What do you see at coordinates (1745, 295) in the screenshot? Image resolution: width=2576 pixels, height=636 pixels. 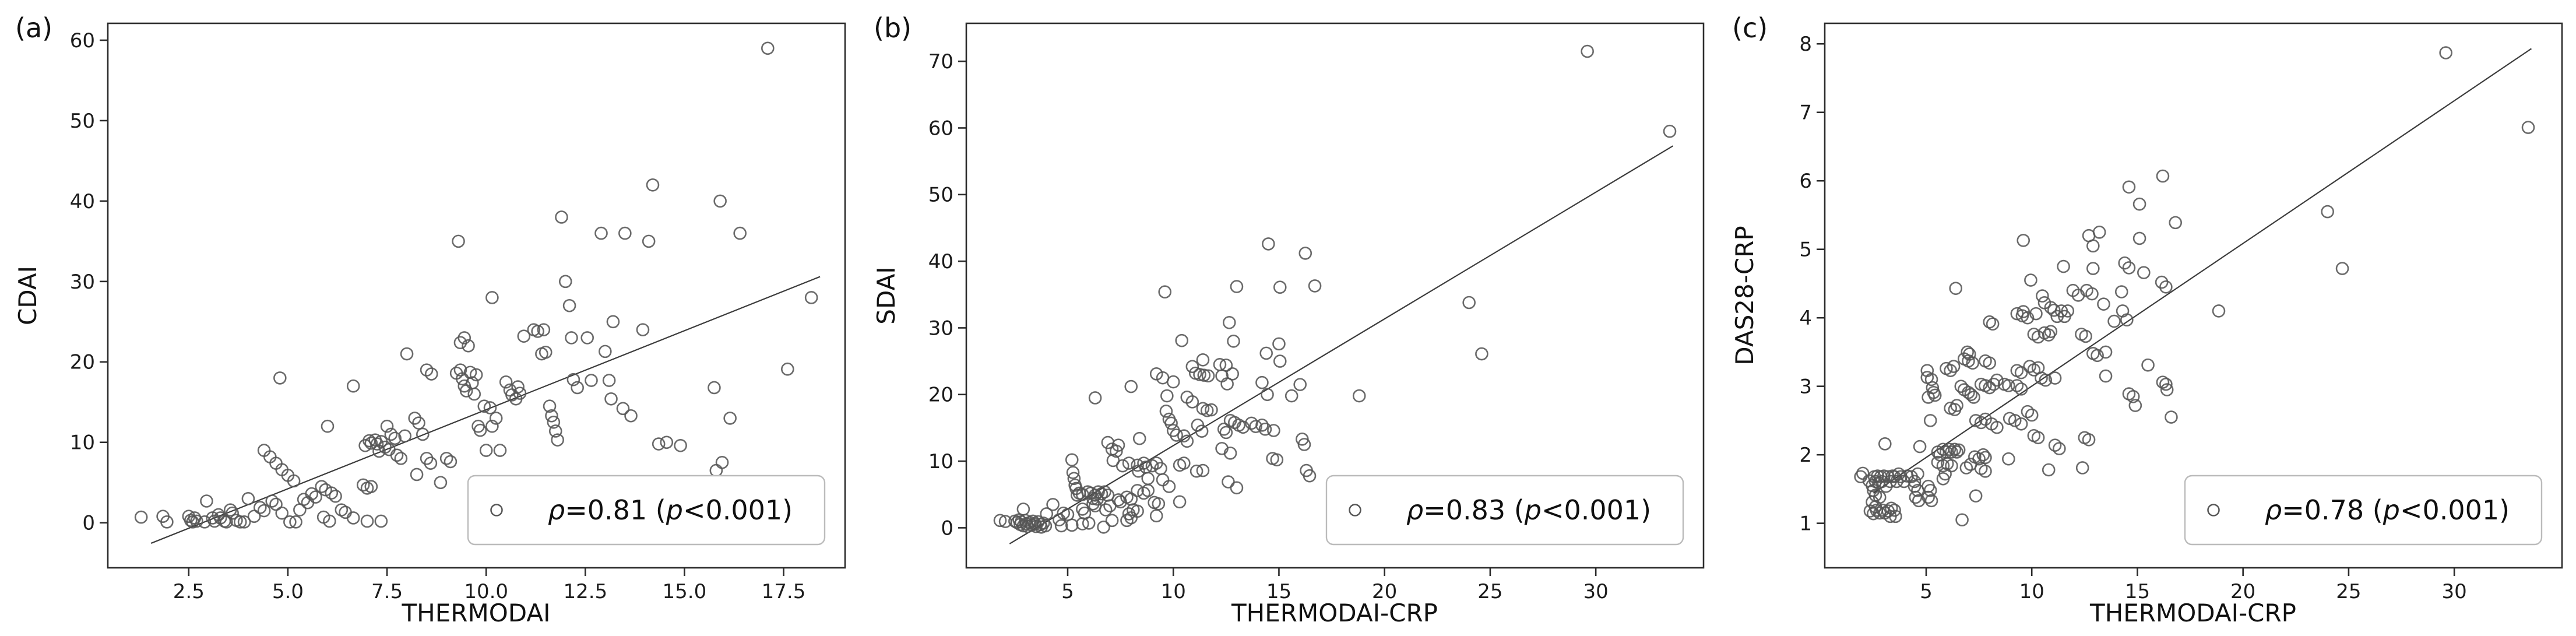 I see `y-axis-label: DAS28-CRP` at bounding box center [1745, 295].